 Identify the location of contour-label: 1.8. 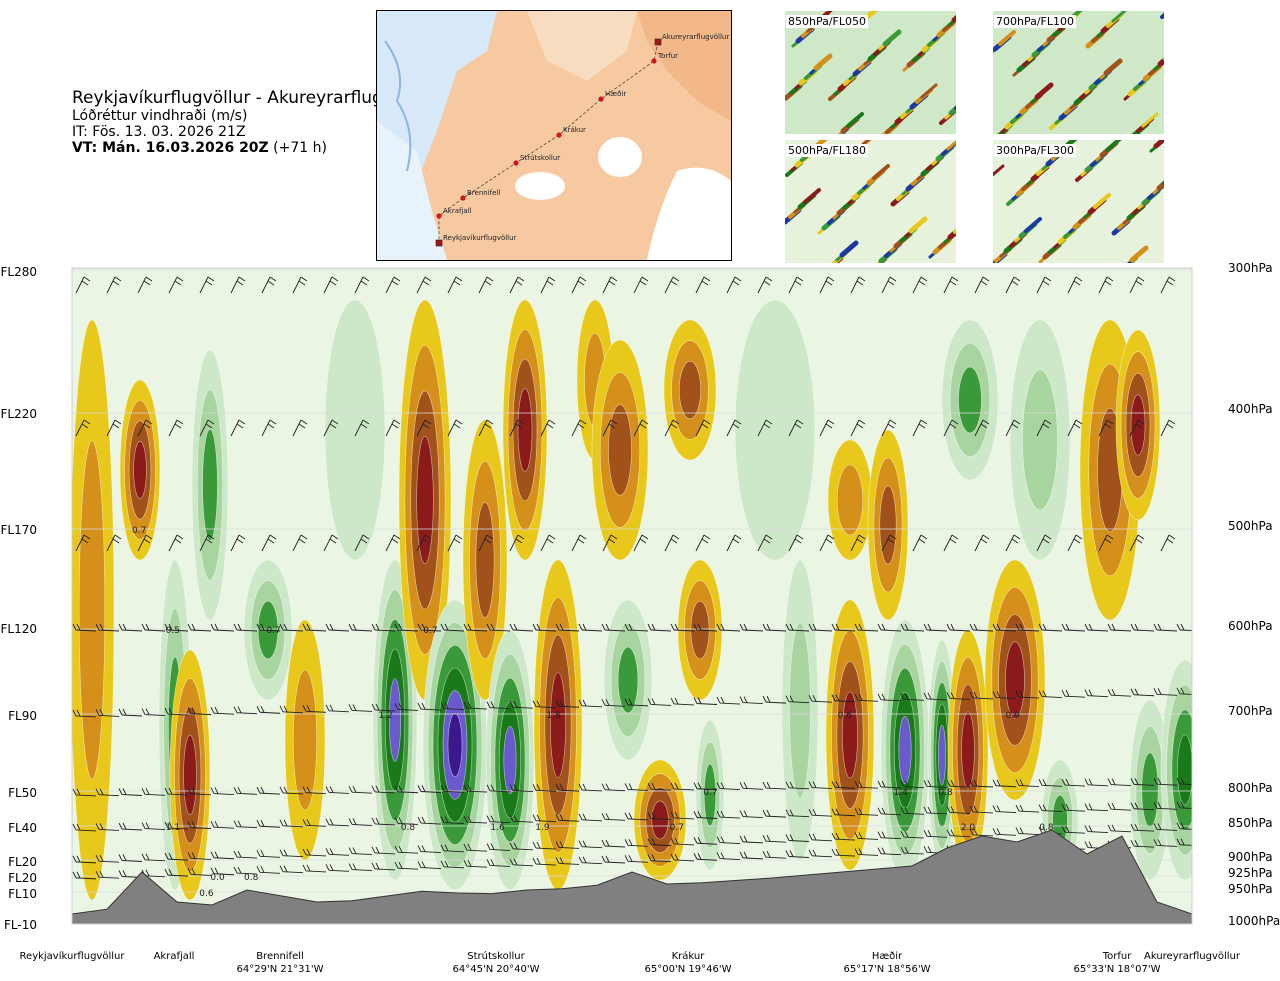
(553, 716).